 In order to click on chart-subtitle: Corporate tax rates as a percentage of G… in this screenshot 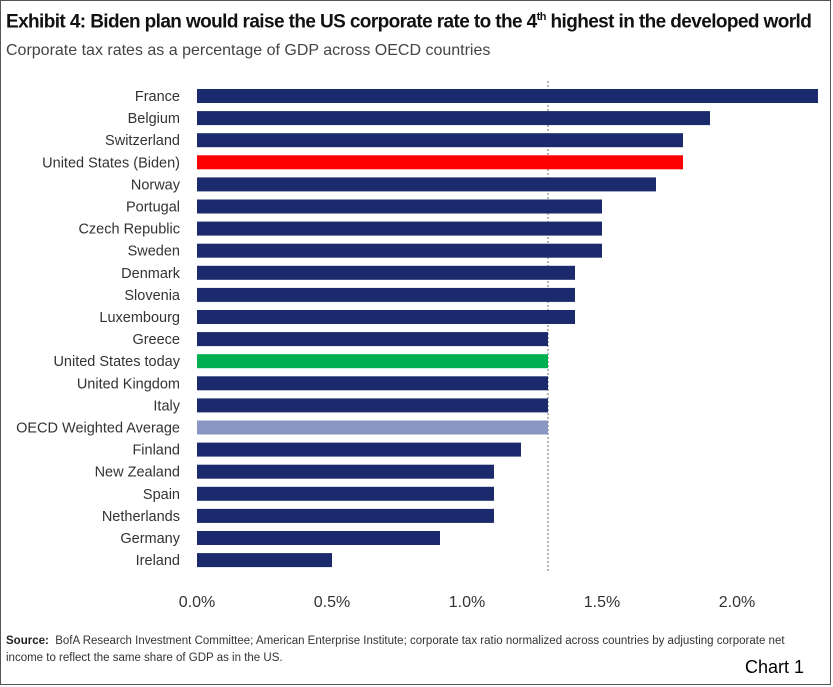, I will do `click(248, 50)`.